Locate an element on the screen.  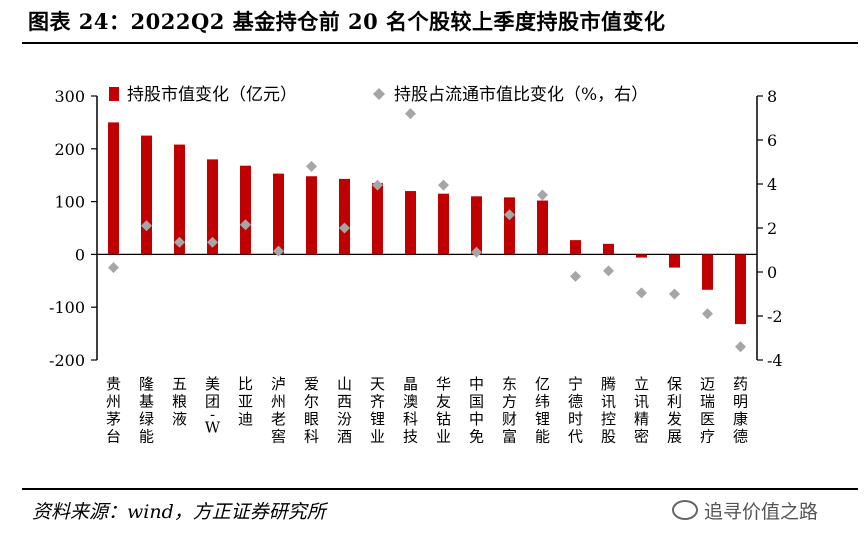
category-label: 宁德时代 is located at coordinates (575, 410).